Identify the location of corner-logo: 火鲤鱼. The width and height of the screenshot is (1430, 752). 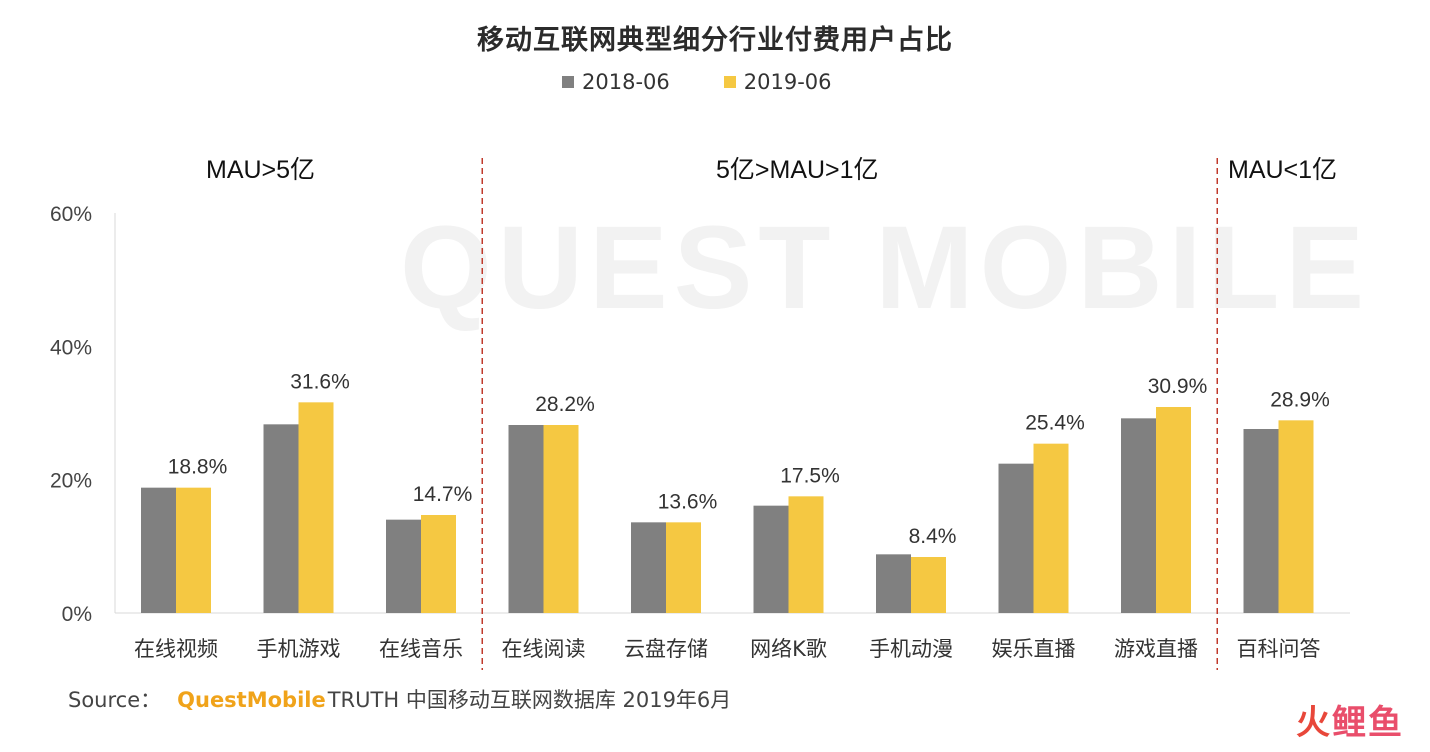
(1350, 719).